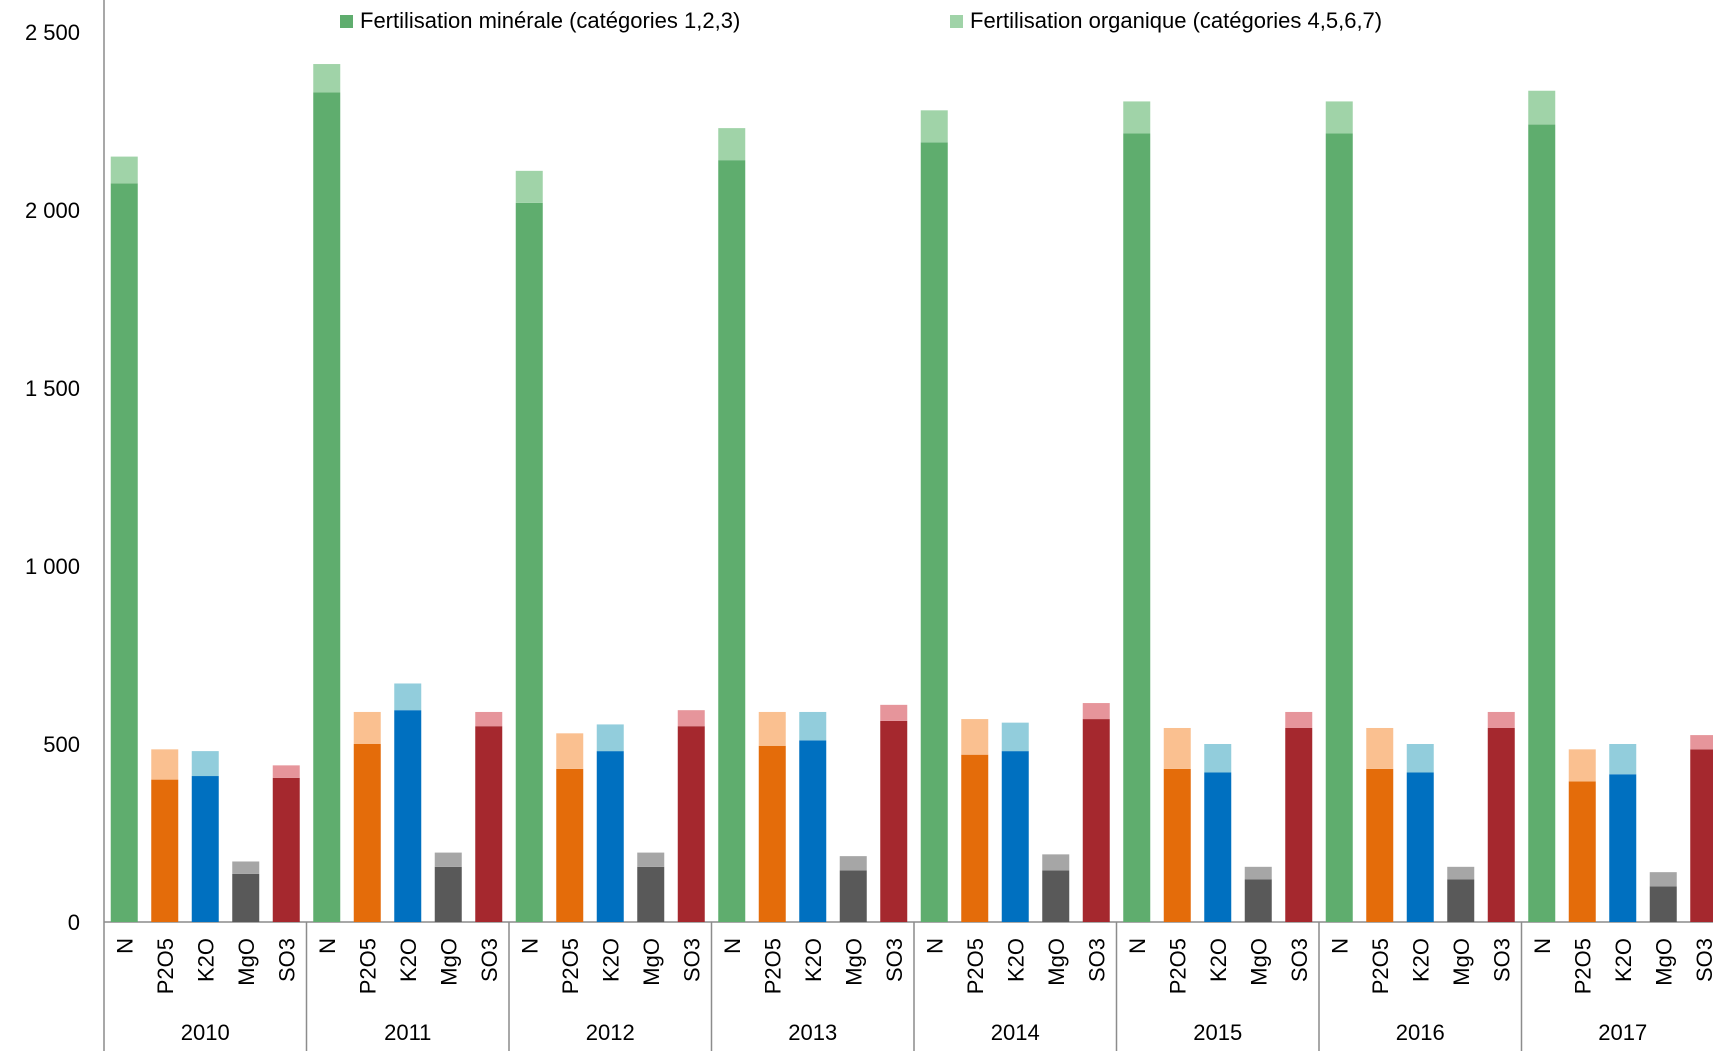 The image size is (1713, 1051). What do you see at coordinates (812, 1032) in the screenshot?
I see `x-group-label: 2013` at bounding box center [812, 1032].